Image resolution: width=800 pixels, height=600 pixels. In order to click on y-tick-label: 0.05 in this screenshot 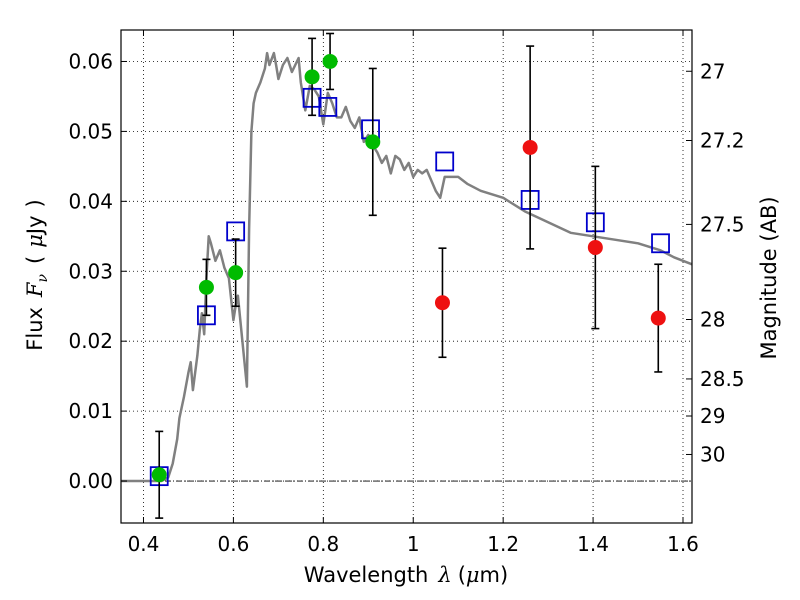, I will do `click(90, 131)`.